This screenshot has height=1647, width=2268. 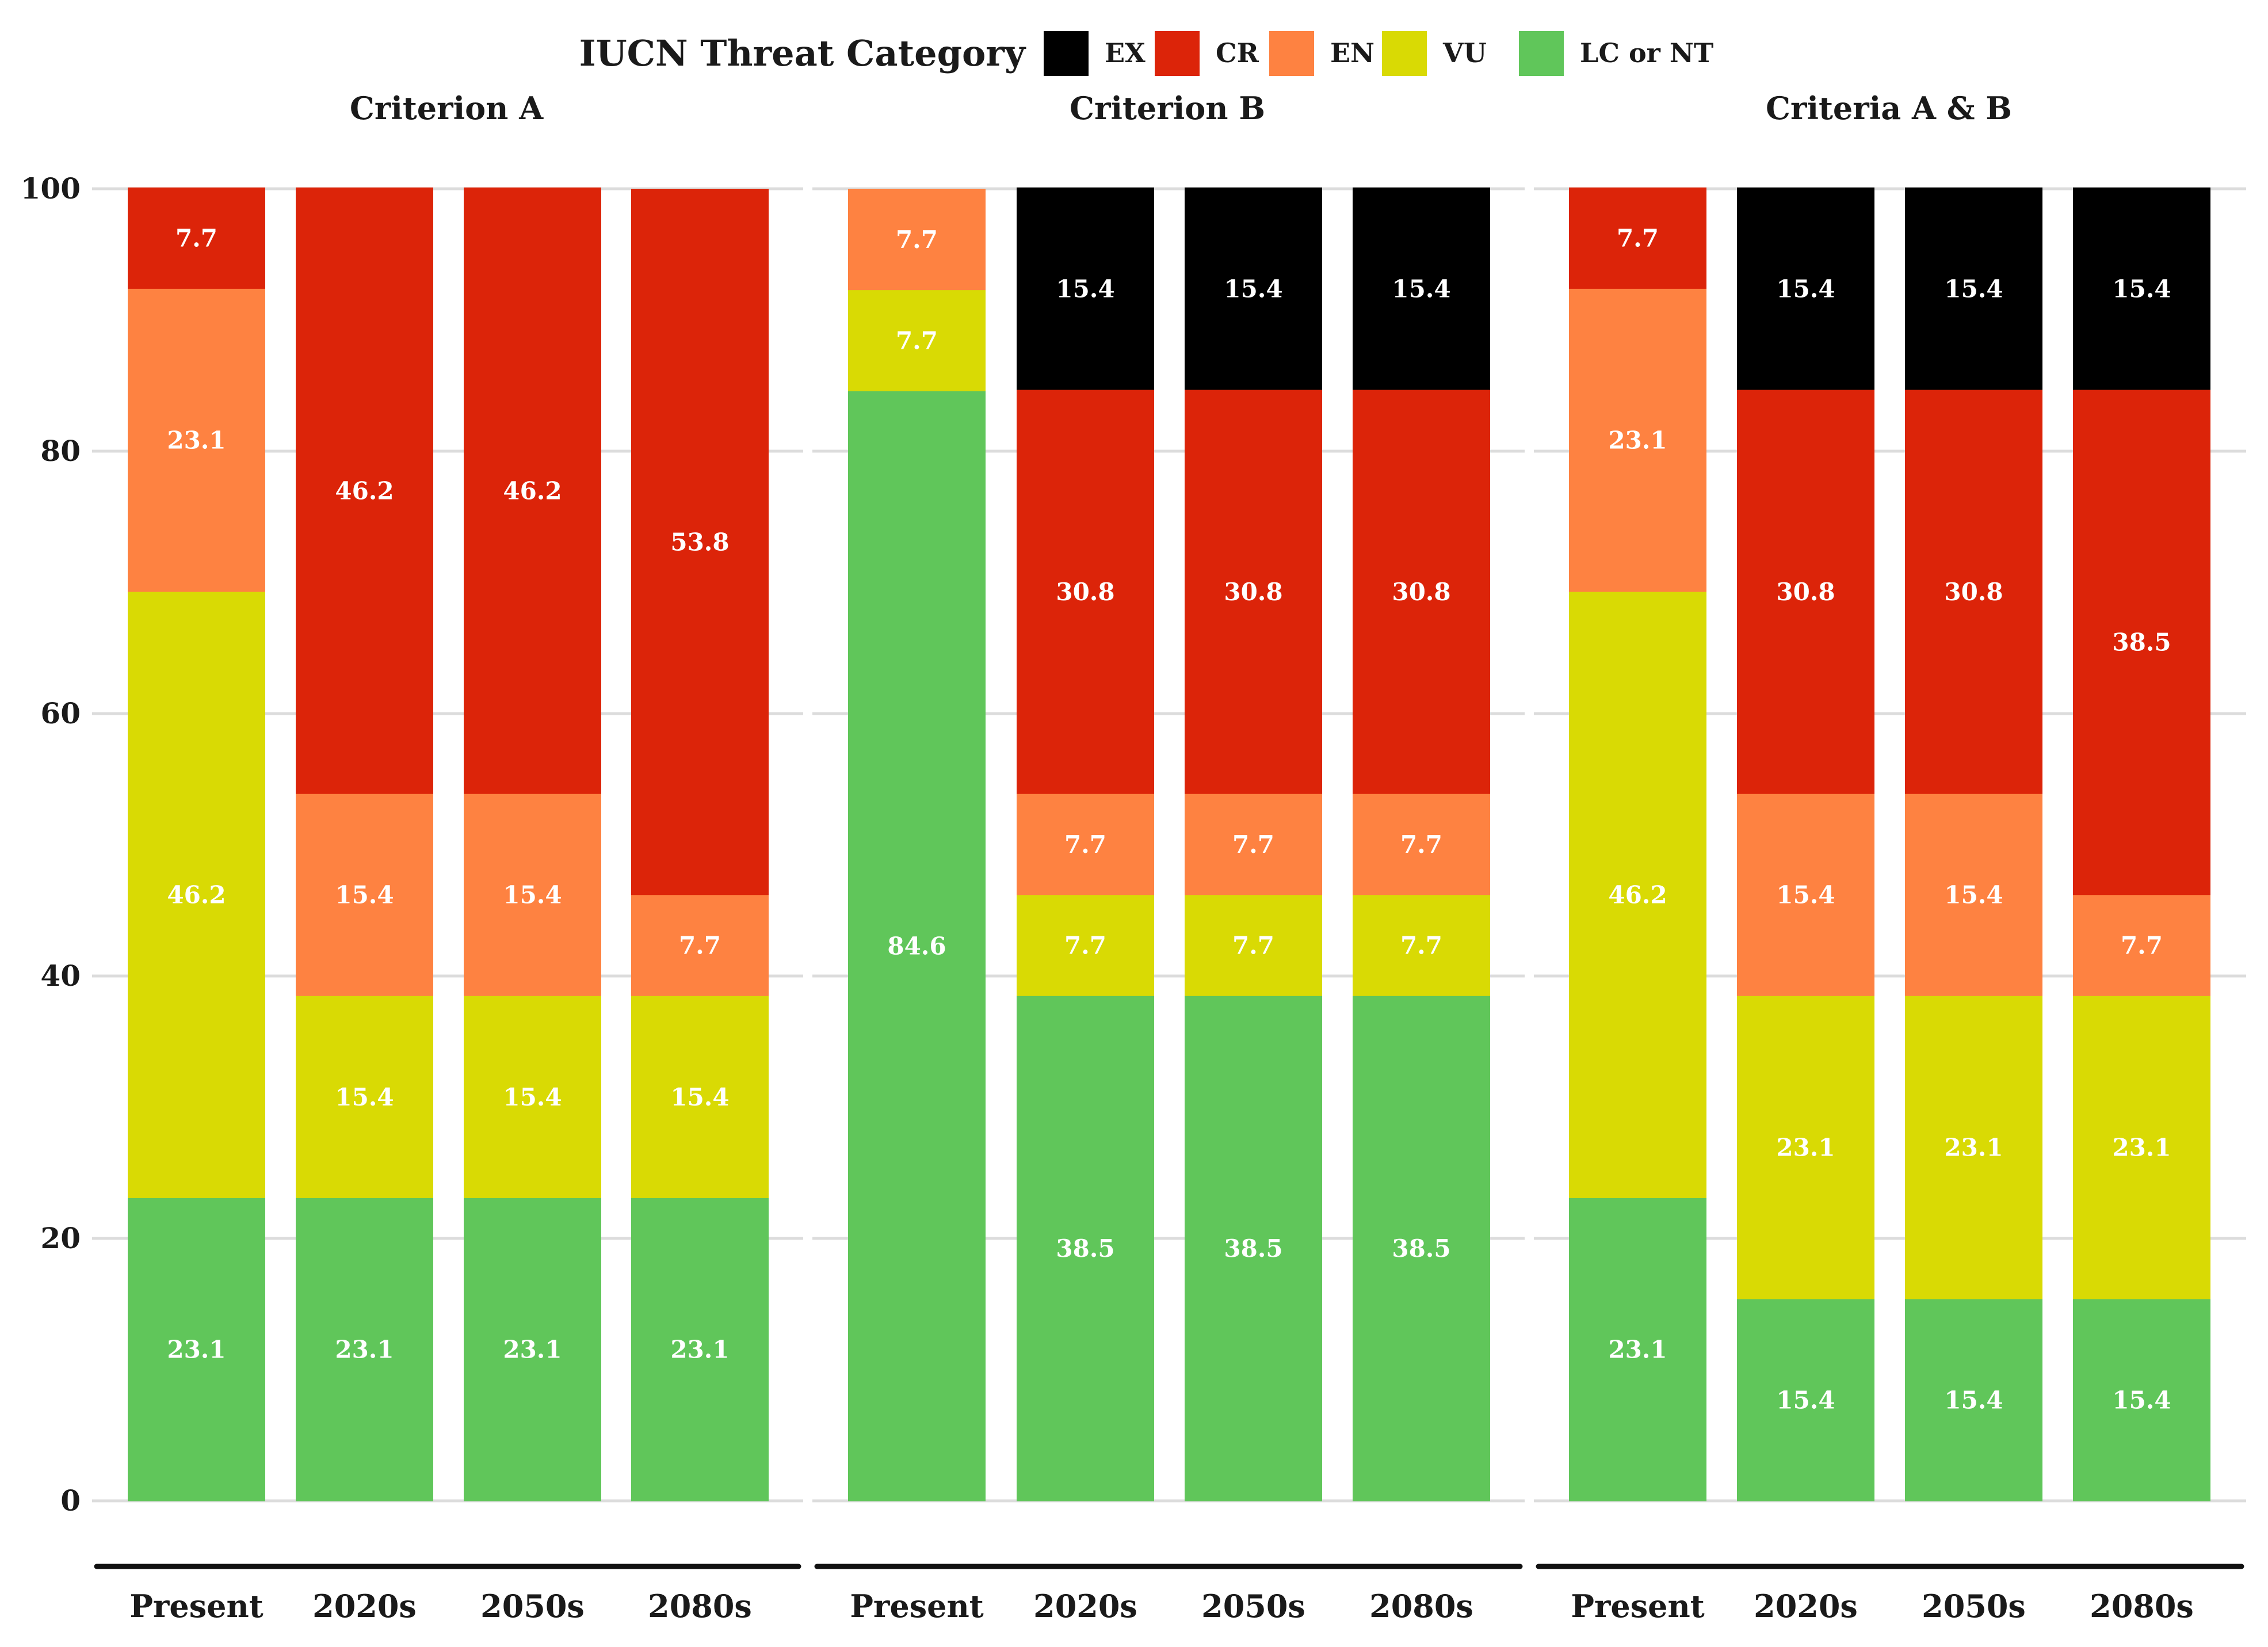 I want to click on data-label-lc-2020s: 23.1, so click(x=364, y=1350).